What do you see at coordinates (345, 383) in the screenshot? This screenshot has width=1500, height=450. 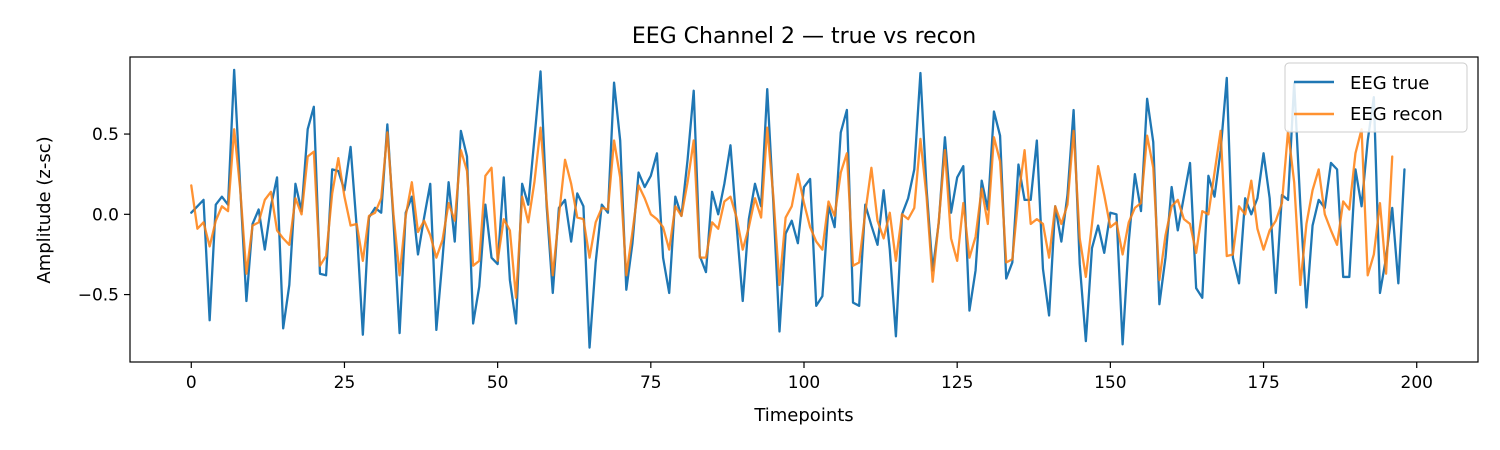 I see `x-tick-label: 25` at bounding box center [345, 383].